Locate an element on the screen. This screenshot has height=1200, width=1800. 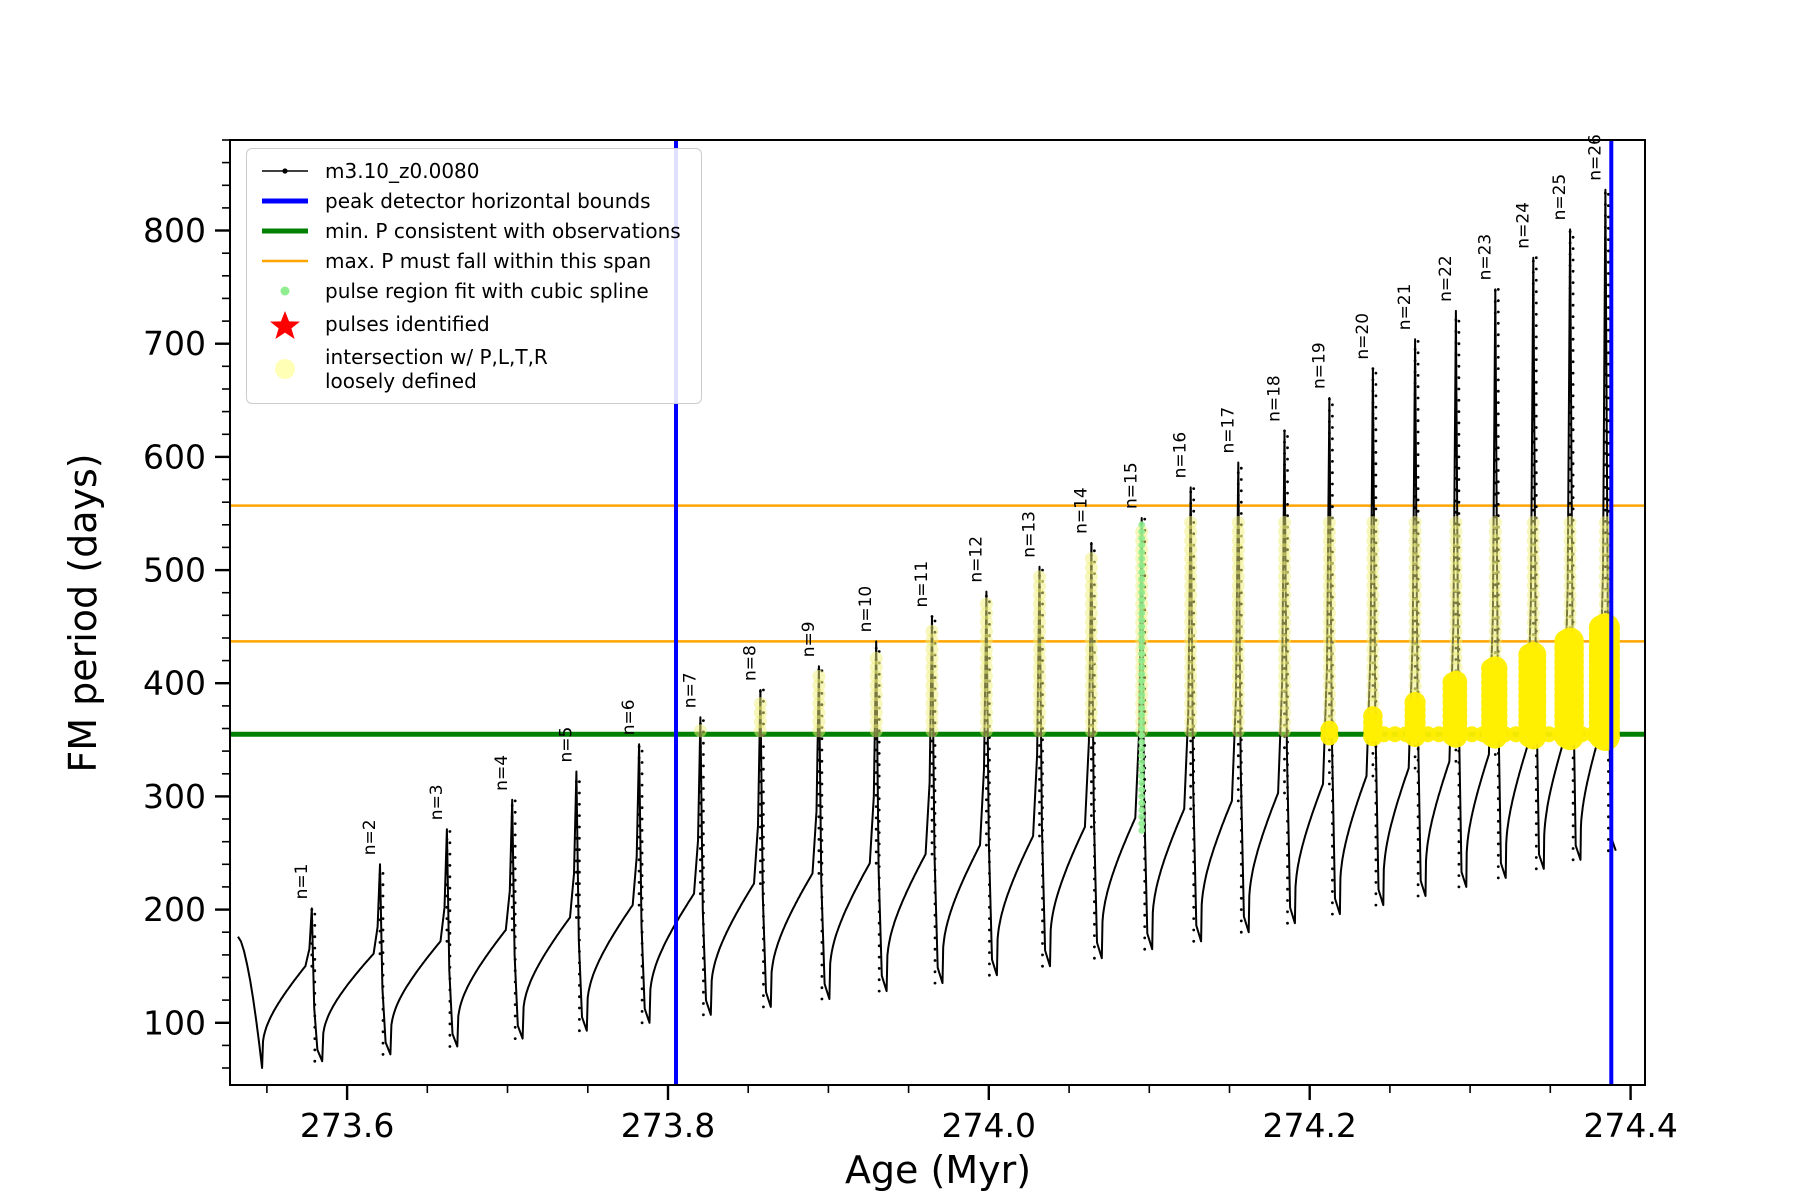
peak-label: n=10 is located at coordinates (866, 609).